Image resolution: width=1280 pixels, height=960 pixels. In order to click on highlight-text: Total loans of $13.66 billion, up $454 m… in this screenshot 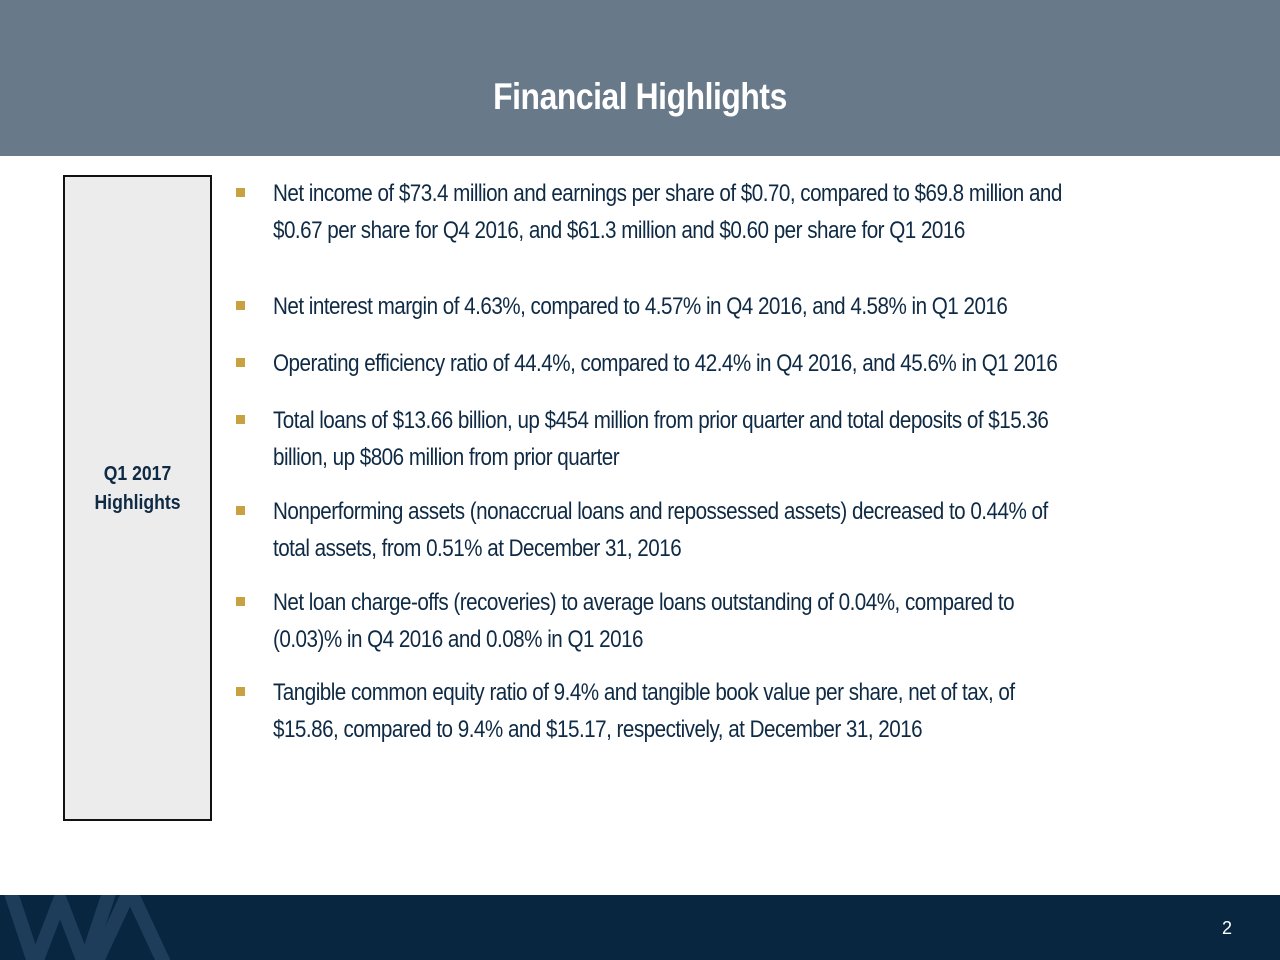, I will do `click(729, 439)`.